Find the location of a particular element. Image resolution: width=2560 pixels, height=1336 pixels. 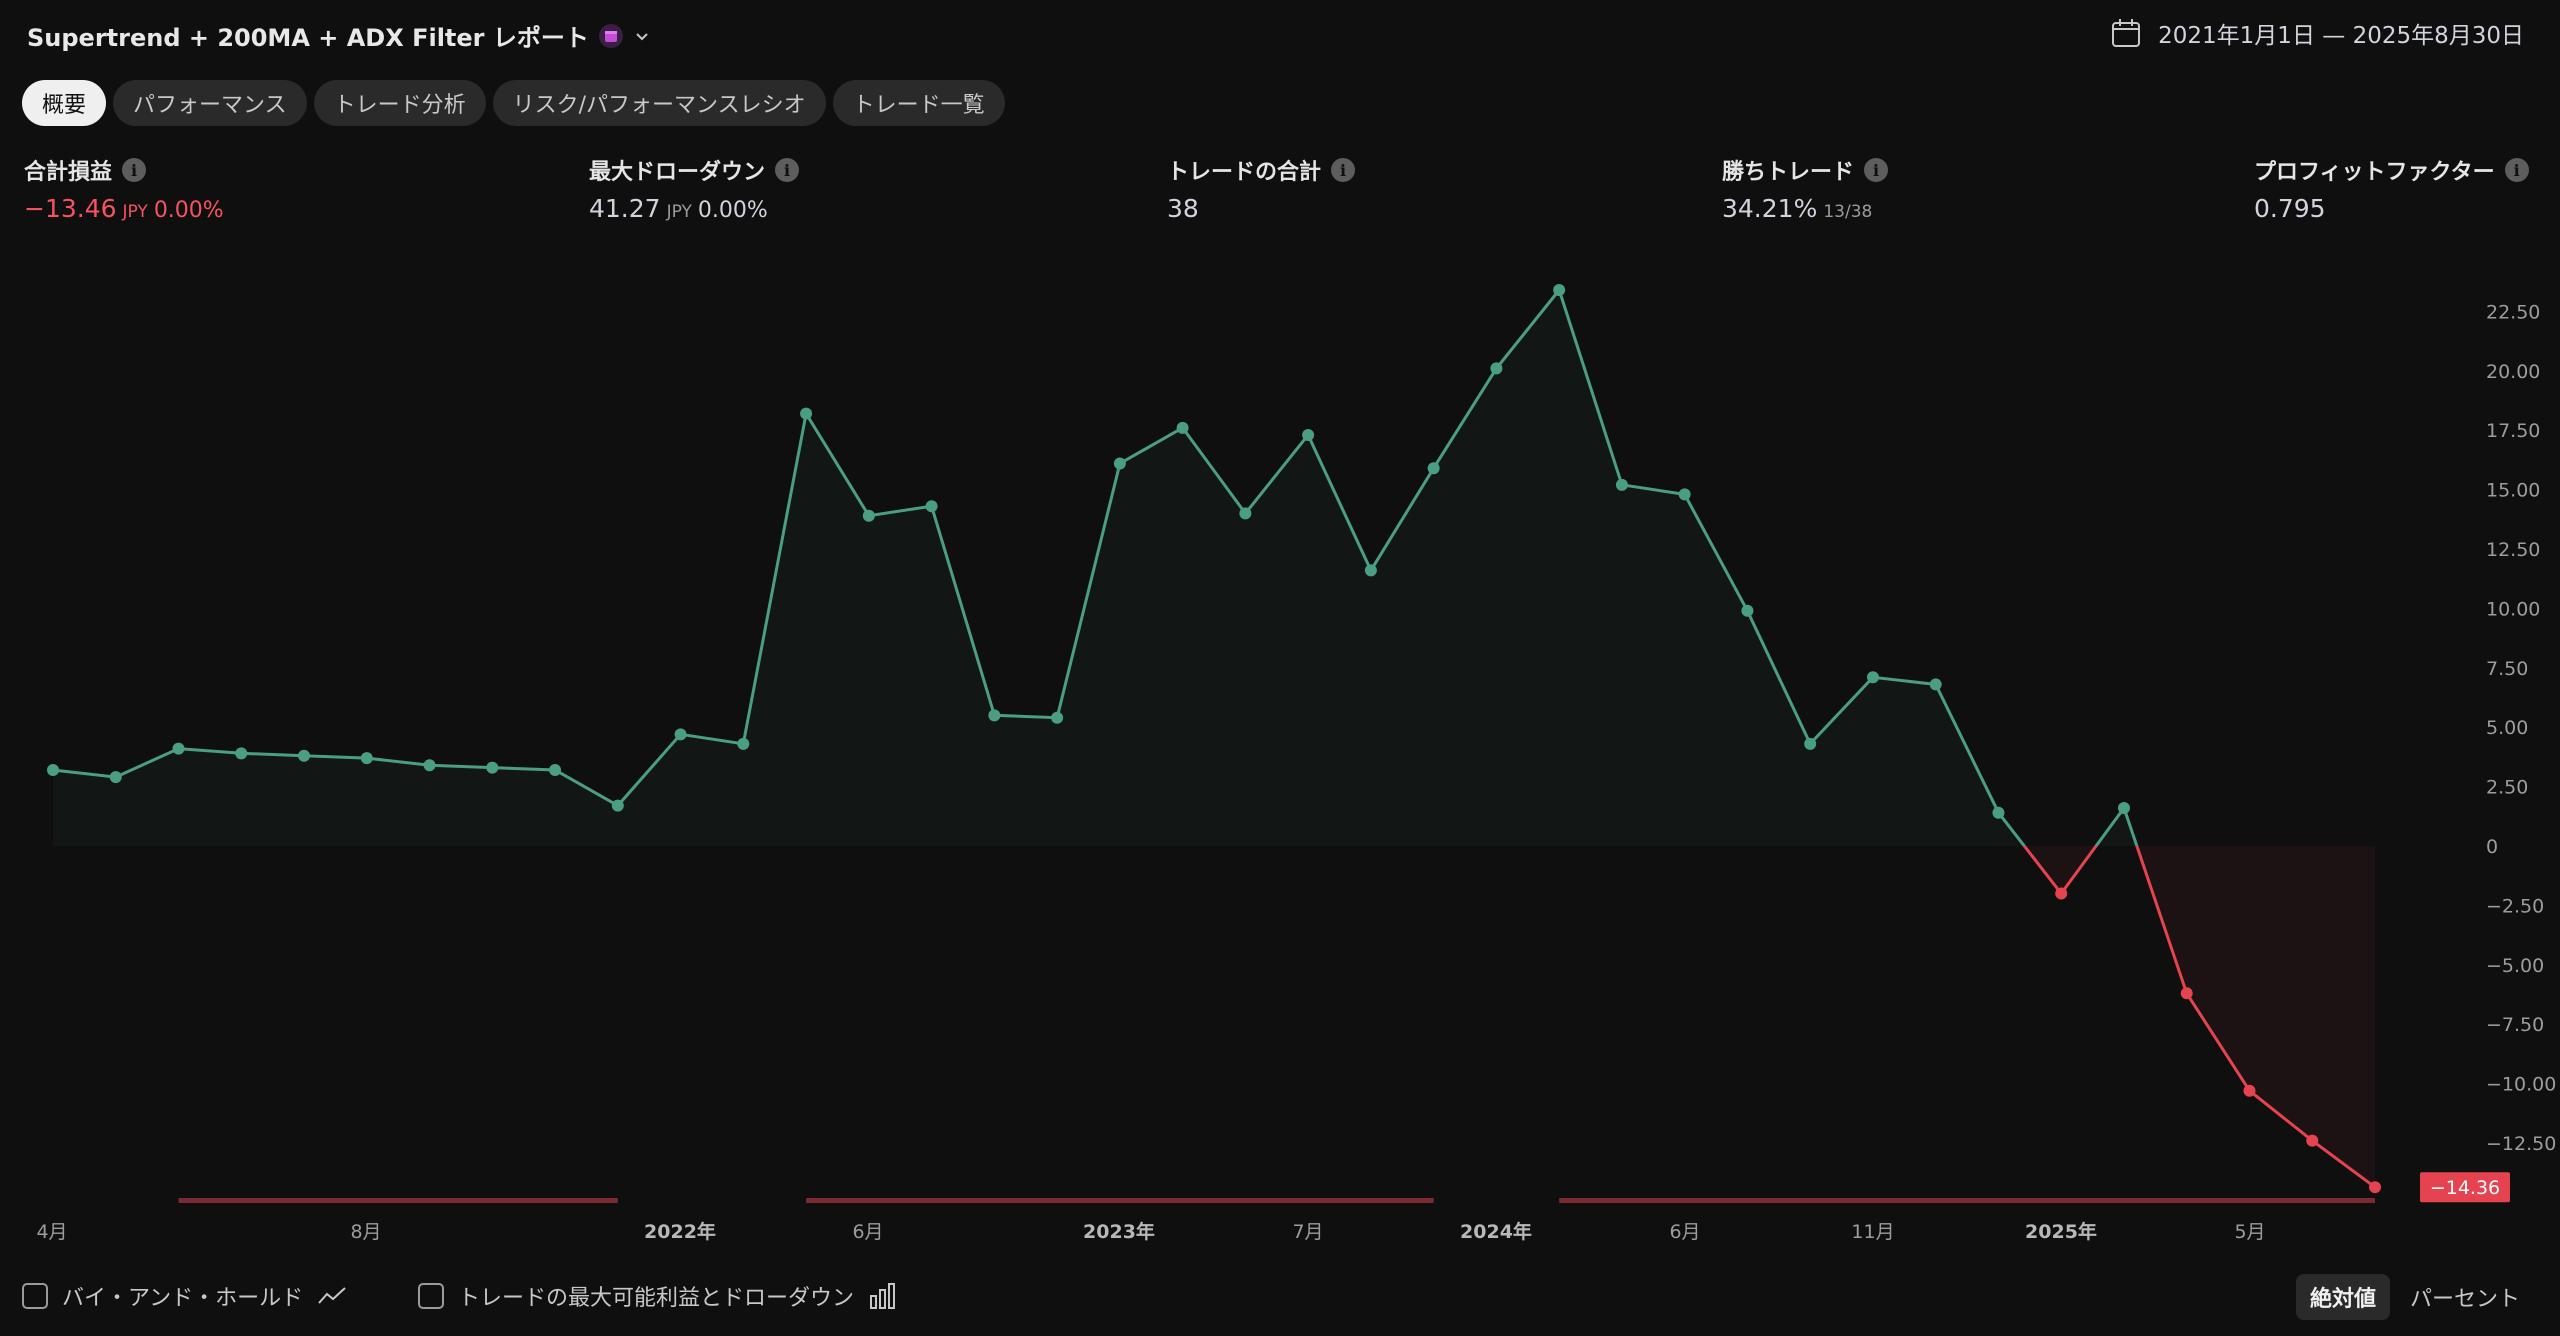

y-axis-tick-label: 2.50 is located at coordinates (2507, 788).